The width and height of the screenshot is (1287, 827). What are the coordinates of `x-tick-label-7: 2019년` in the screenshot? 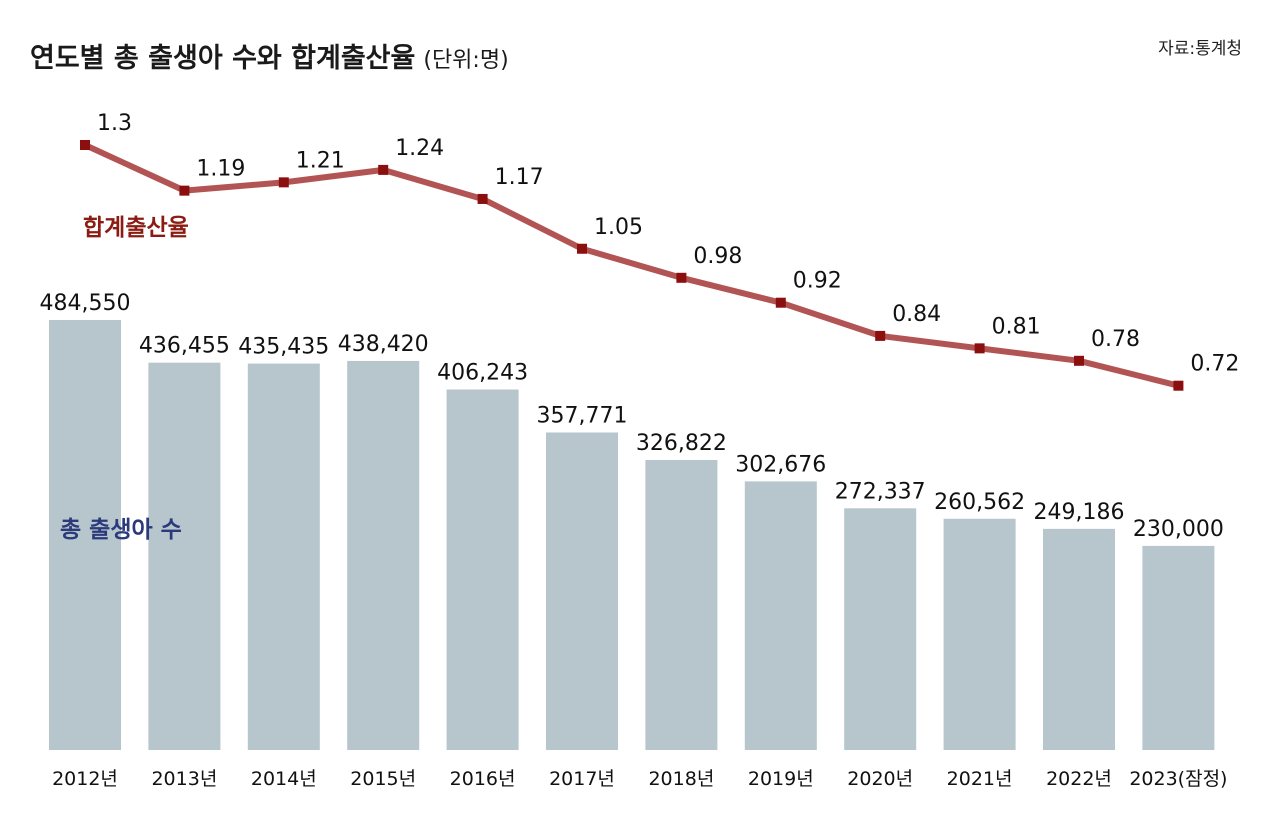 It's located at (781, 779).